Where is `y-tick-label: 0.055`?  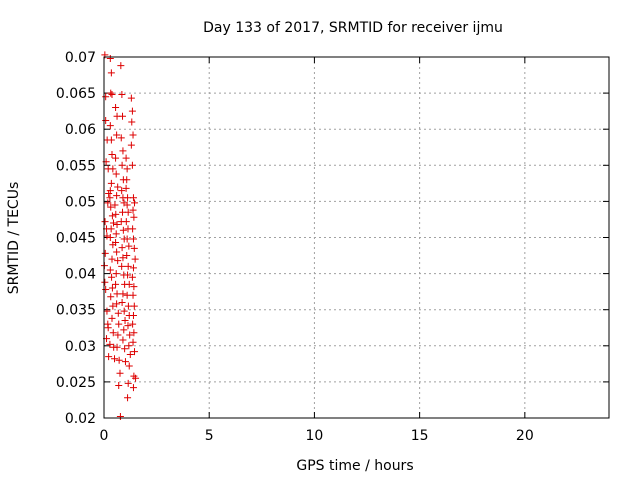 y-tick-label: 0.055 is located at coordinates (76, 166).